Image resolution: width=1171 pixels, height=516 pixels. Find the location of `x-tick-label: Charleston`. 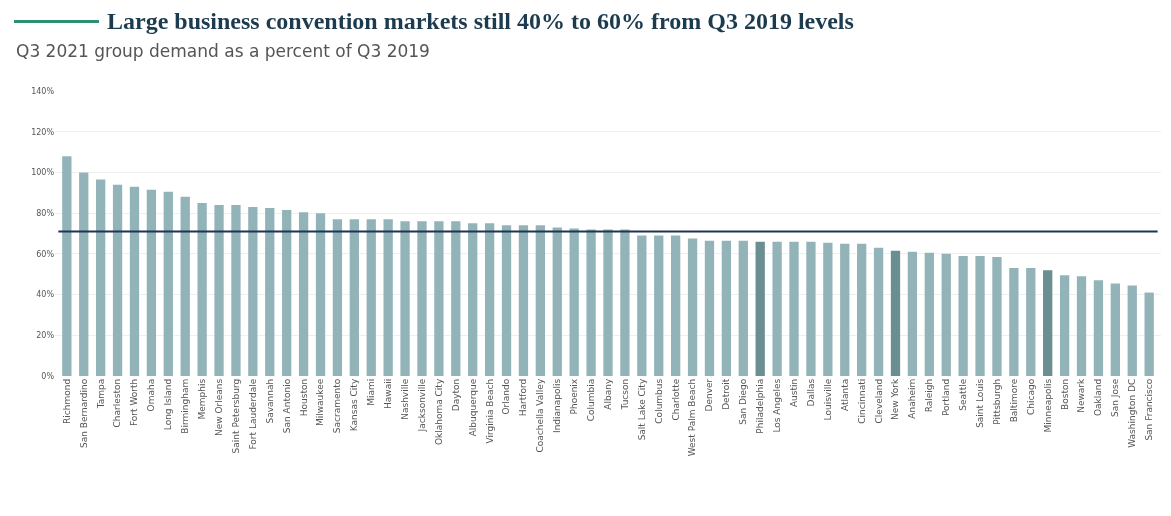

x-tick-label: Charleston is located at coordinates (117, 403).